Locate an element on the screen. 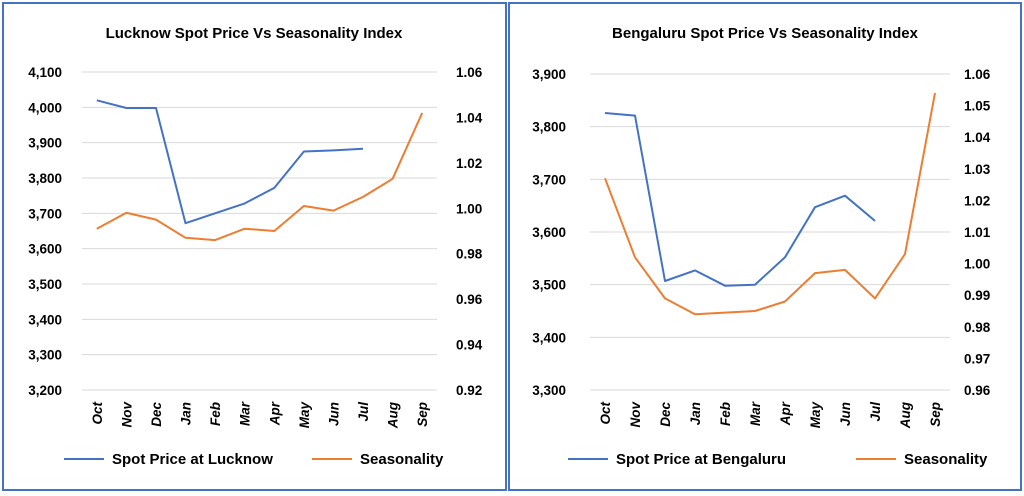  right-y-tick-label: 0.92 is located at coordinates (469, 390).